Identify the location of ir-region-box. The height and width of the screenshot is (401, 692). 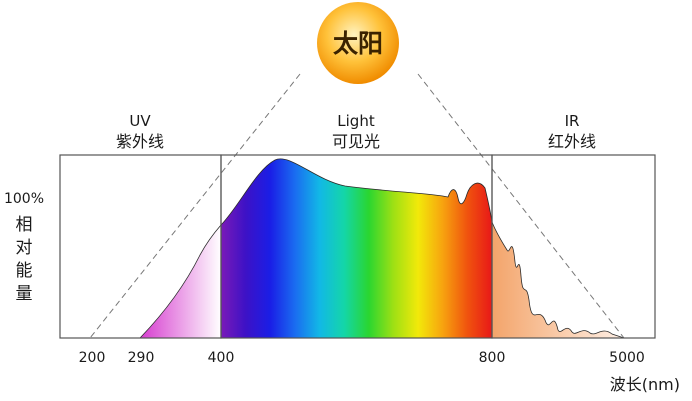
(573, 246).